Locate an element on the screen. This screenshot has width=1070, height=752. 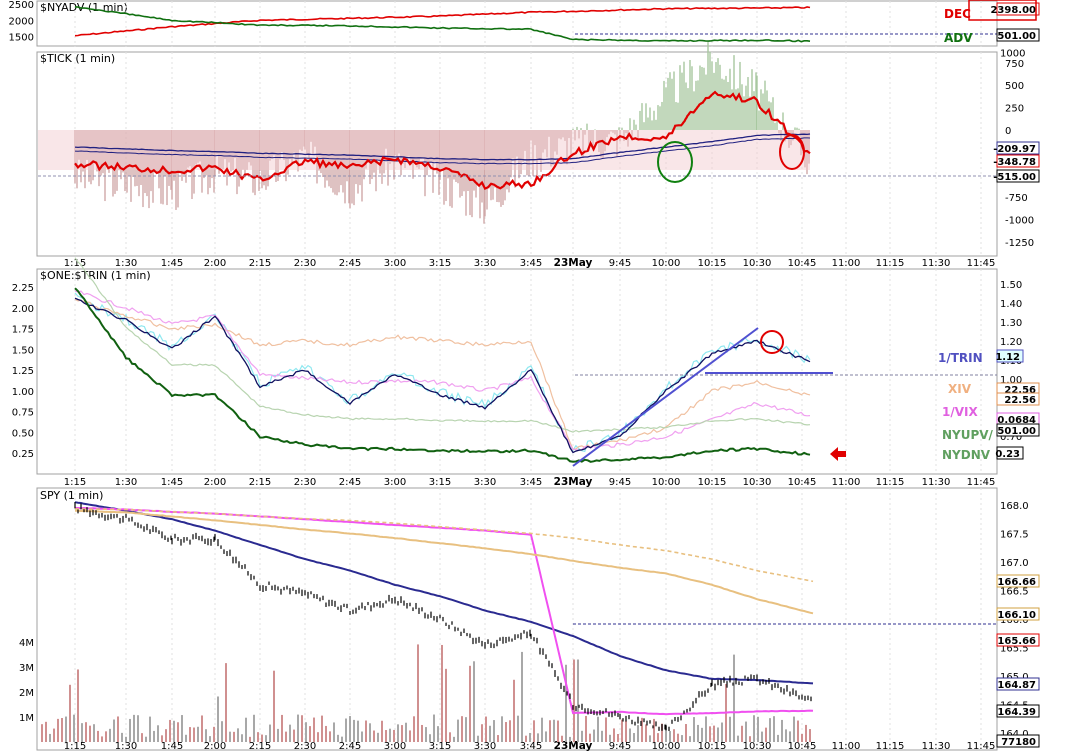
trin-left-tick: 0.75 is located at coordinates (23, 413).